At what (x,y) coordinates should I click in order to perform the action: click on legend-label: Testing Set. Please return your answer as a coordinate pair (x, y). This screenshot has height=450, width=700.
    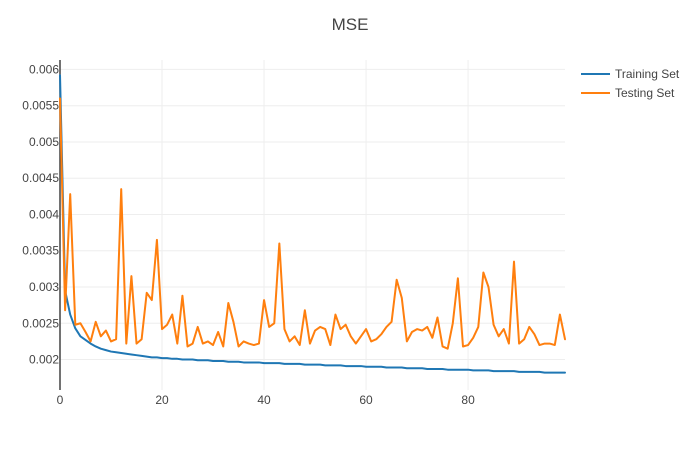
    Looking at the image, I should click on (645, 93).